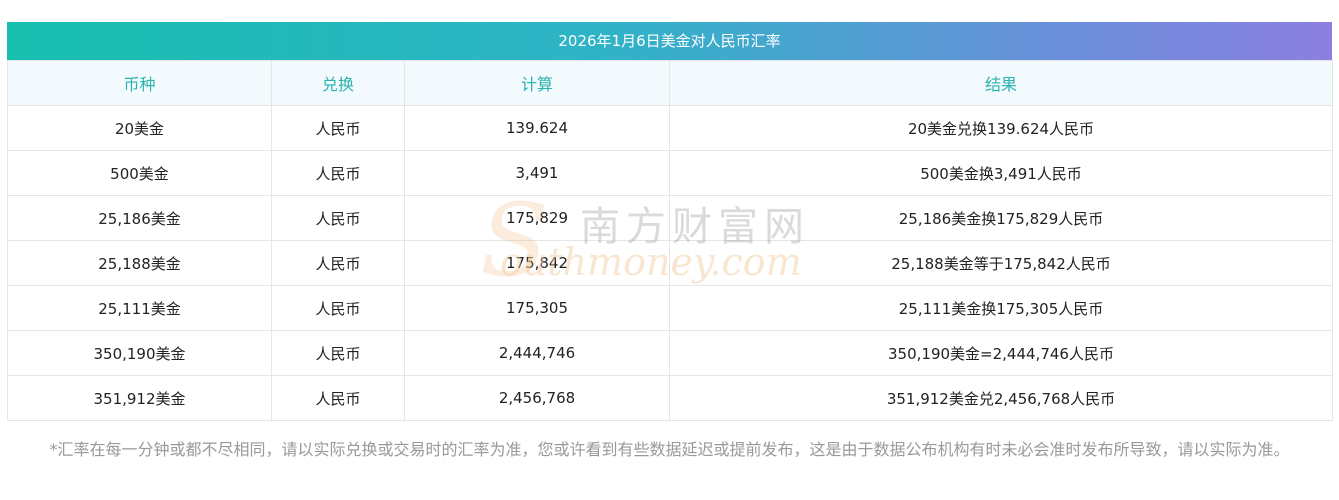 Image resolution: width=1339 pixels, height=500 pixels. What do you see at coordinates (1001, 353) in the screenshot?
I see `cell-result: 350,190美金=2,444,746人民币` at bounding box center [1001, 353].